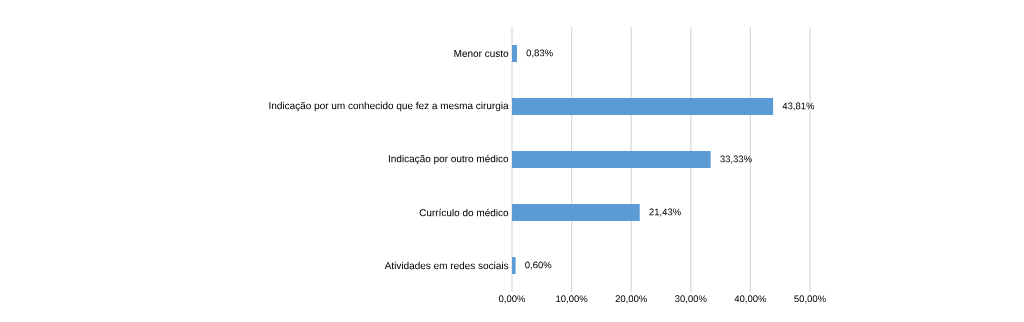 This screenshot has height=322, width=1024. I want to click on data-label: 33,33%, so click(736, 159).